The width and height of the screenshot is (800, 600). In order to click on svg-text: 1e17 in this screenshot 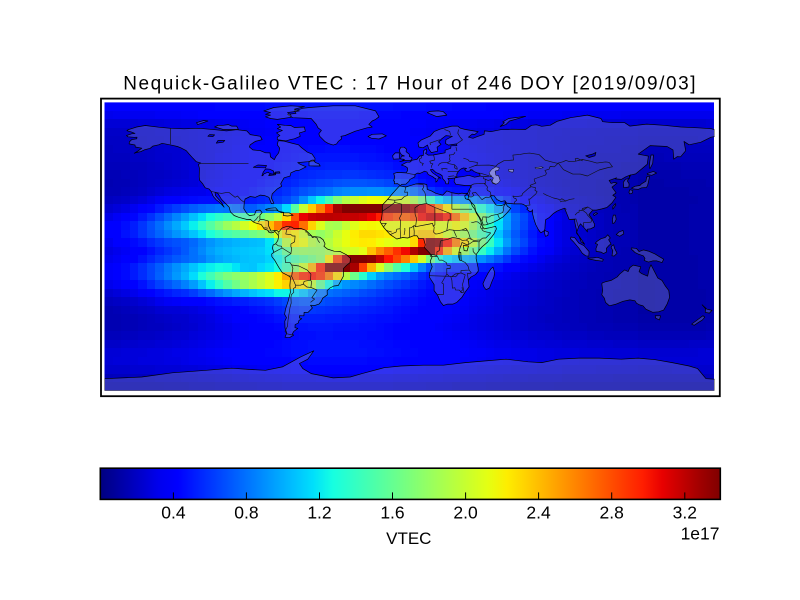, I will do `click(700, 534)`.